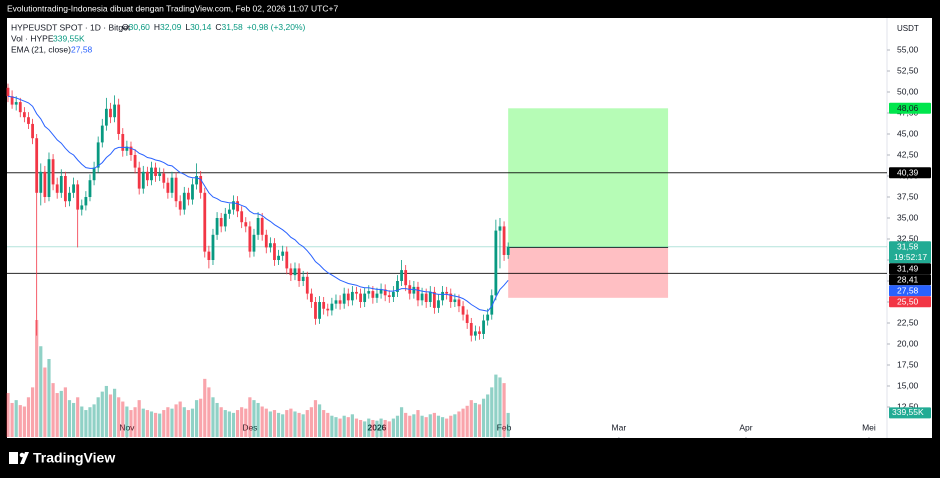 The image size is (940, 478). I want to click on logo-mark, so click(24, 458).